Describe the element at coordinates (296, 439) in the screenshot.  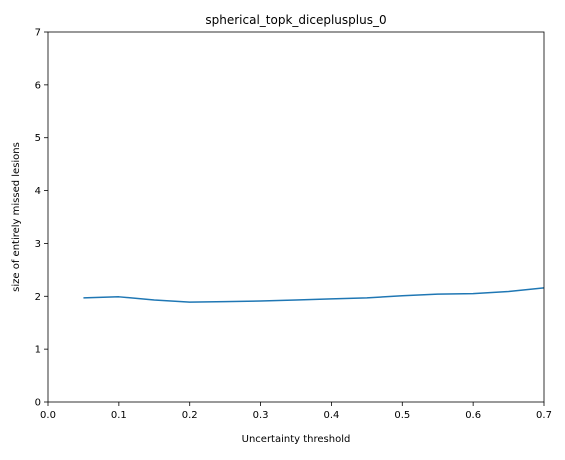
I see `x-axis-label: Uncertainty threshold` at that location.